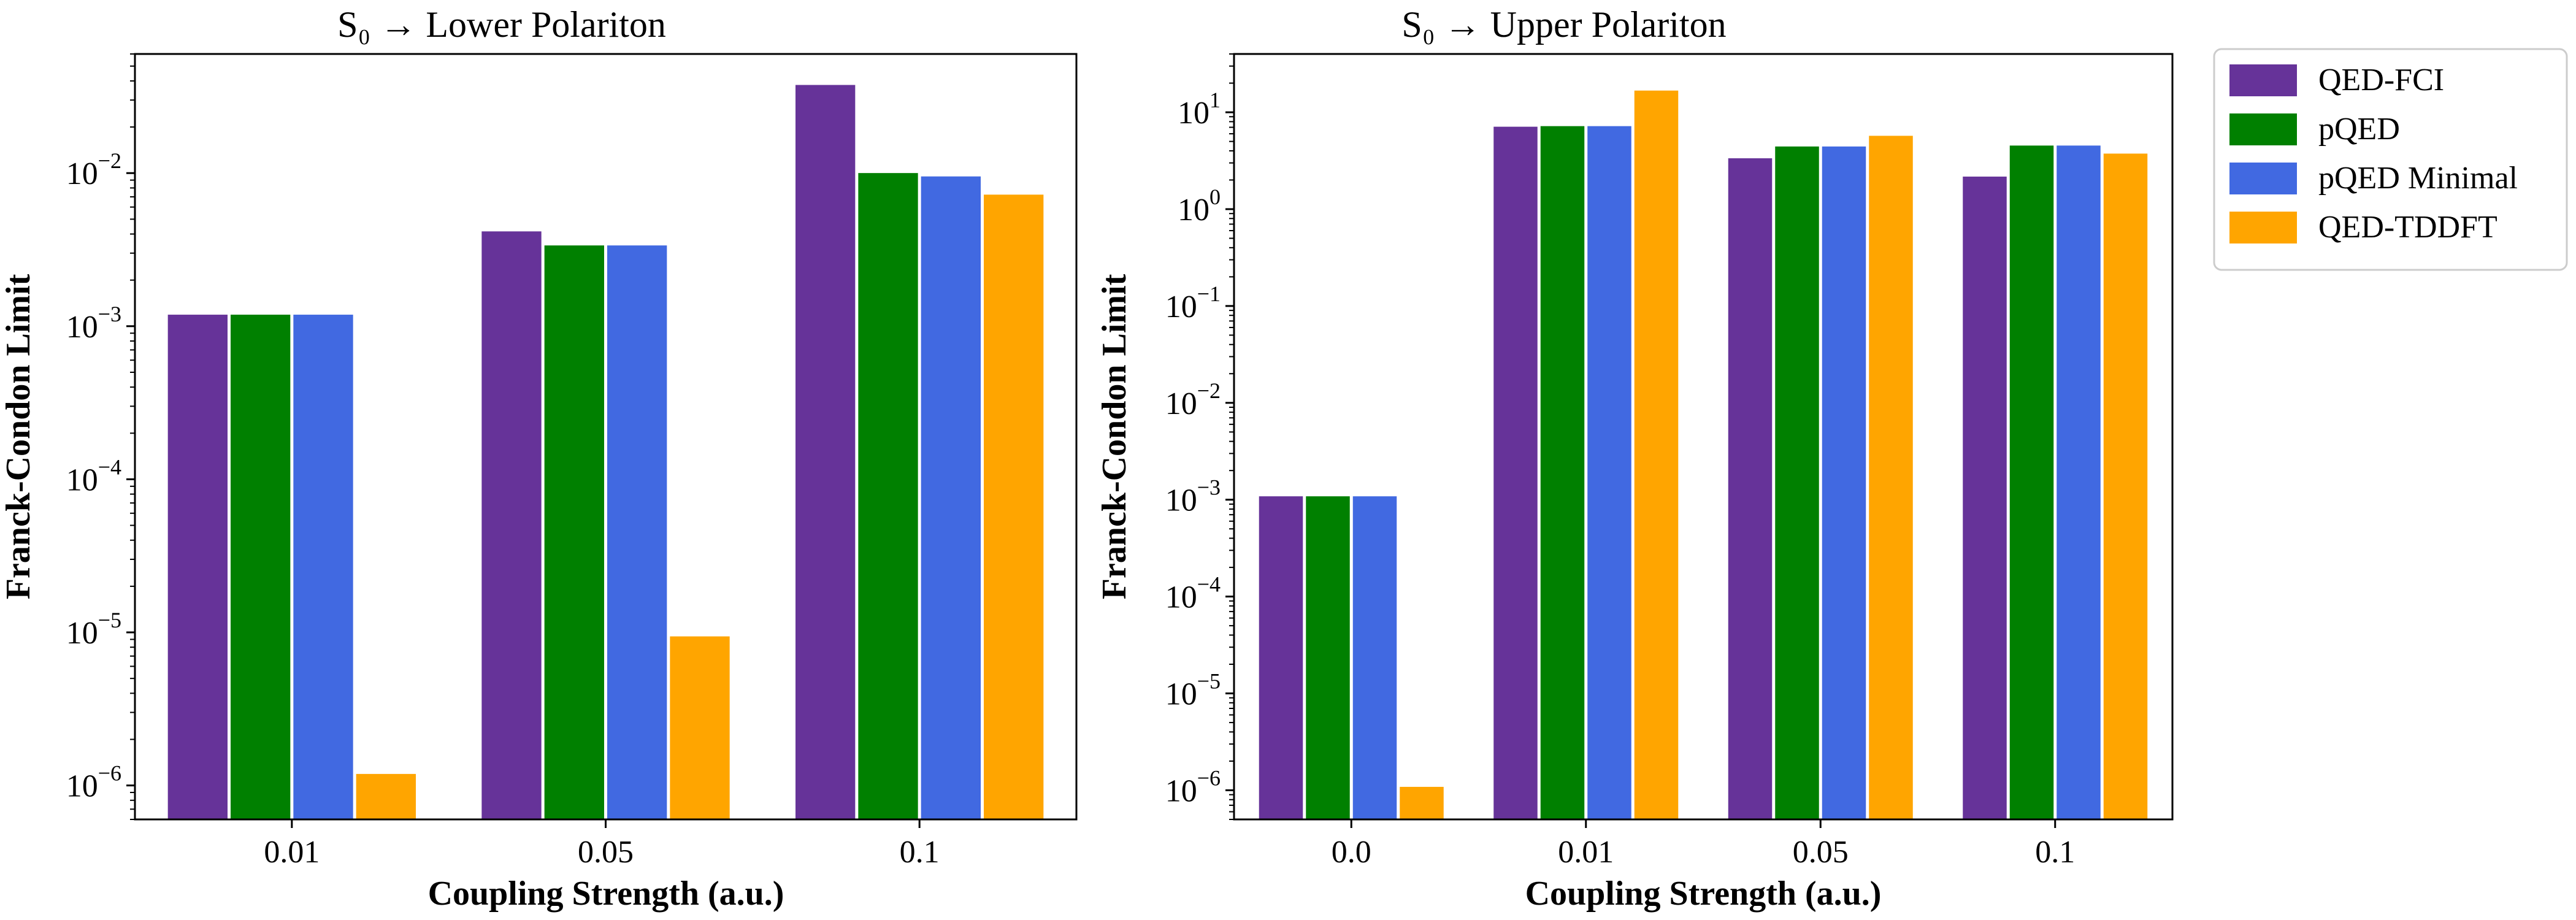  Describe the element at coordinates (2263, 178) in the screenshot. I see `legend-swatch-pqed-minimal` at that location.